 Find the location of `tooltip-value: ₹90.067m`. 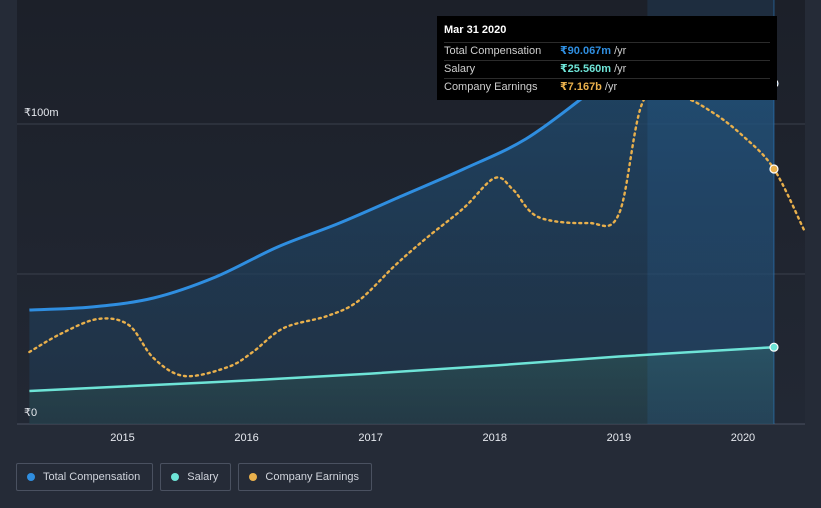

tooltip-value: ₹90.067m is located at coordinates (586, 51).